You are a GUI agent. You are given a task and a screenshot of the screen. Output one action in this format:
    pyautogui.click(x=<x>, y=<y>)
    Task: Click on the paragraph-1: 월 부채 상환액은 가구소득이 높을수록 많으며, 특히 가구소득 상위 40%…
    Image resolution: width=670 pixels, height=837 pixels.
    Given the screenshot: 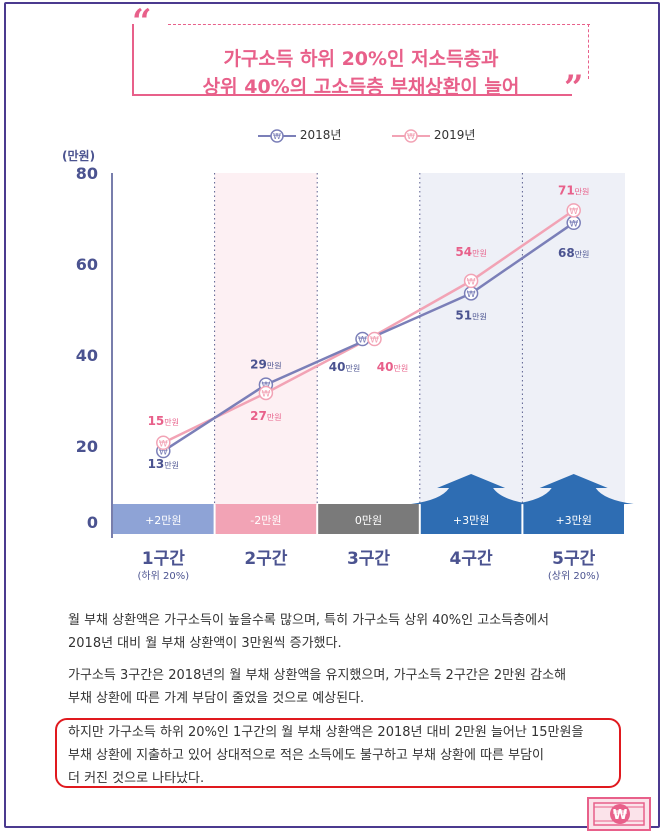 What is the action you would take?
    pyautogui.click(x=348, y=632)
    